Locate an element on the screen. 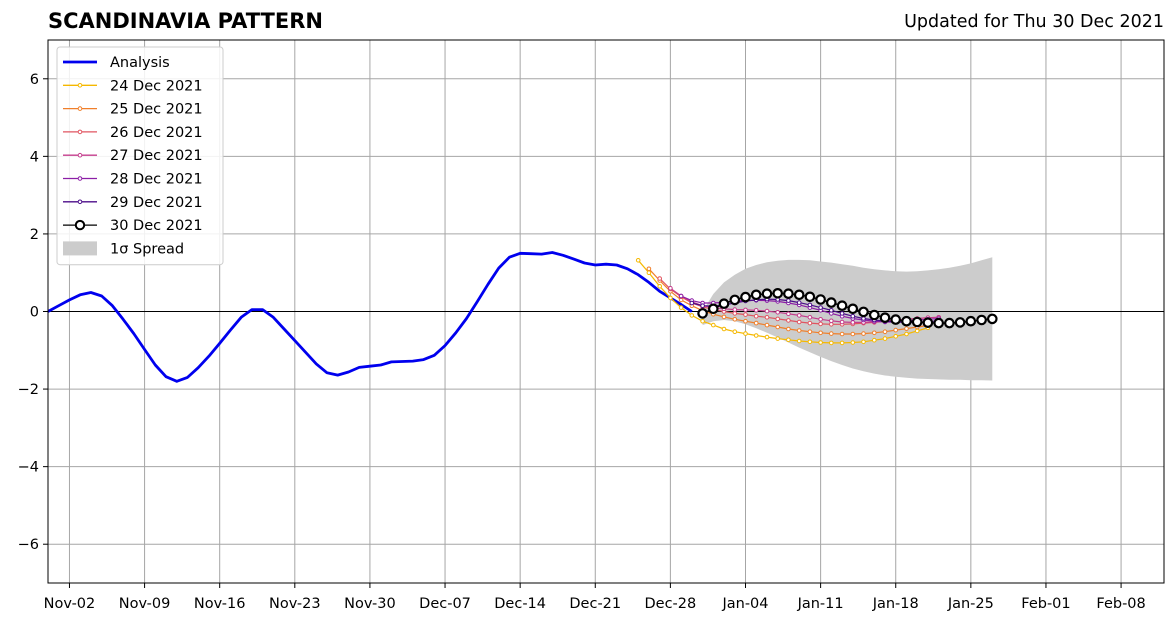  y-axis: −6 −4 −2 0 2 4 6 is located at coordinates (33, 312).